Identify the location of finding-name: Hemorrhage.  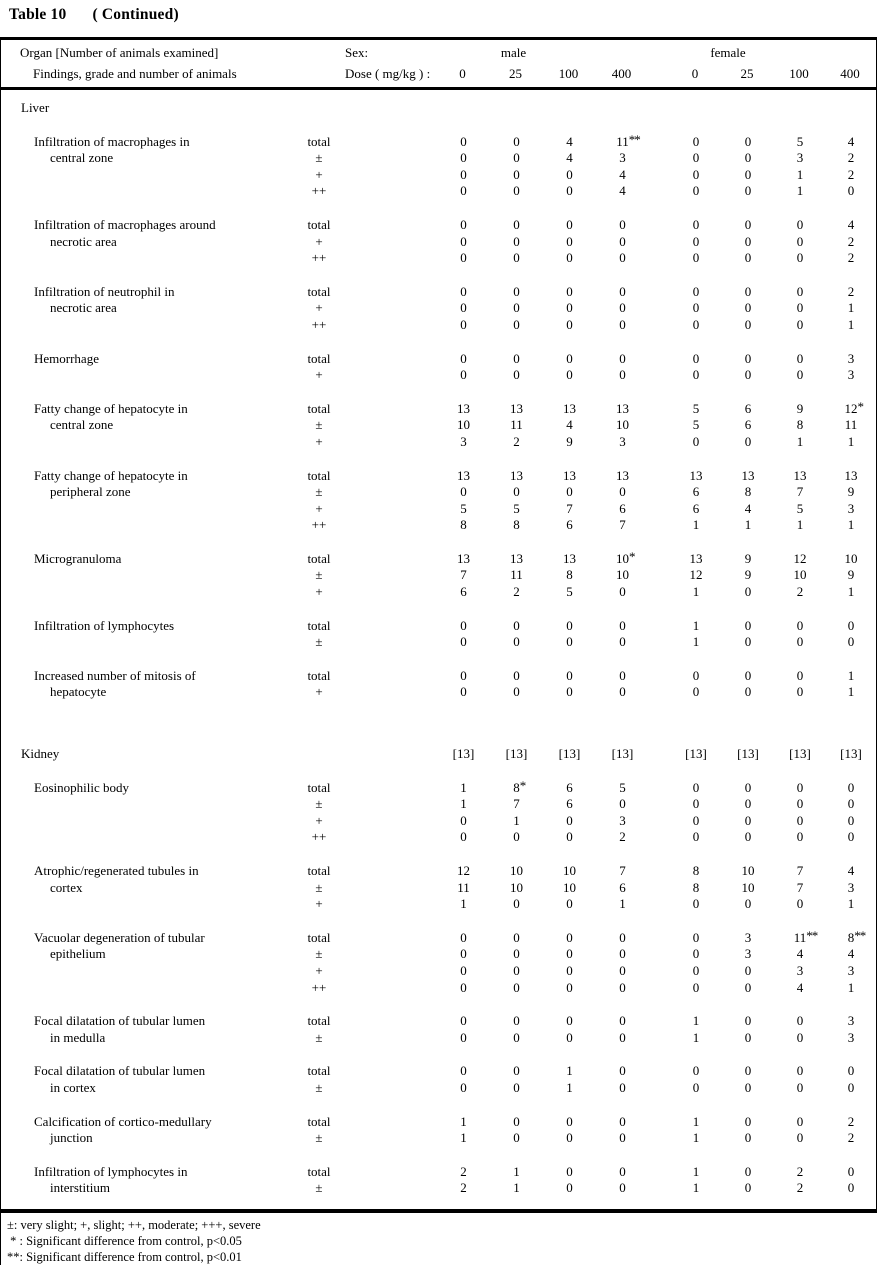
(159, 359).